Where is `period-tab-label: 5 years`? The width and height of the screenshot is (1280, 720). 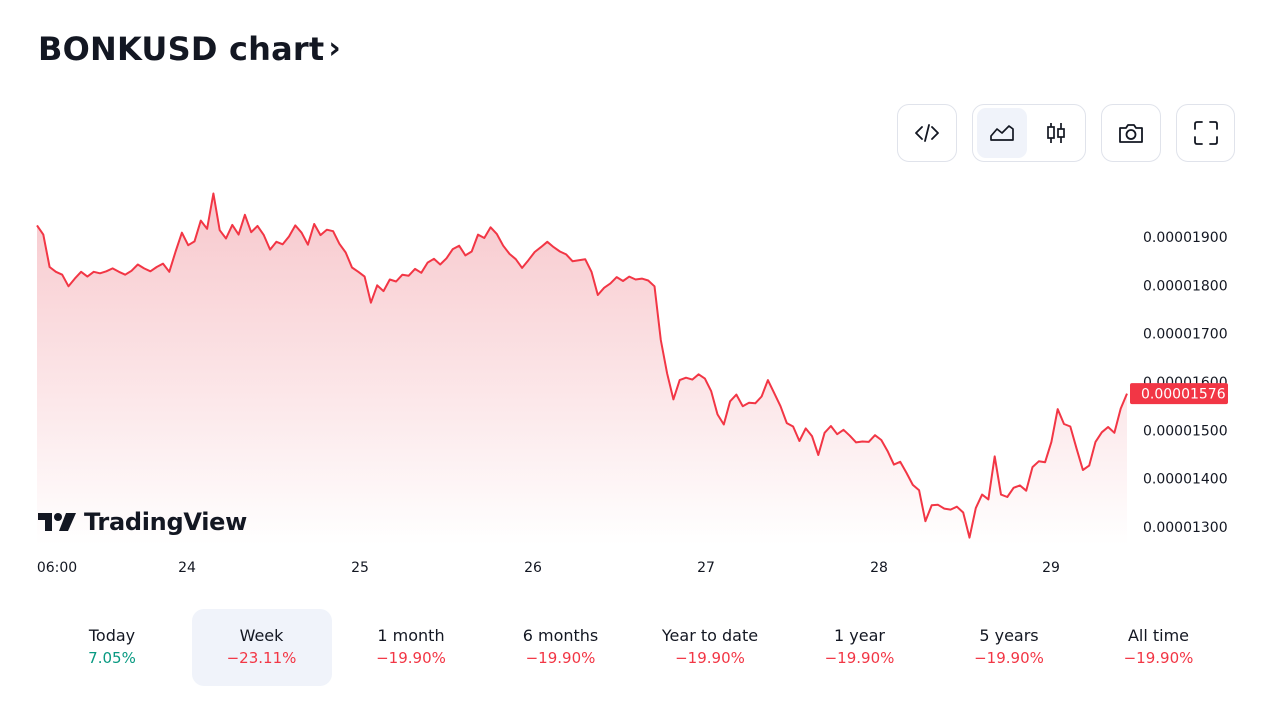 period-tab-label: 5 years is located at coordinates (1009, 635).